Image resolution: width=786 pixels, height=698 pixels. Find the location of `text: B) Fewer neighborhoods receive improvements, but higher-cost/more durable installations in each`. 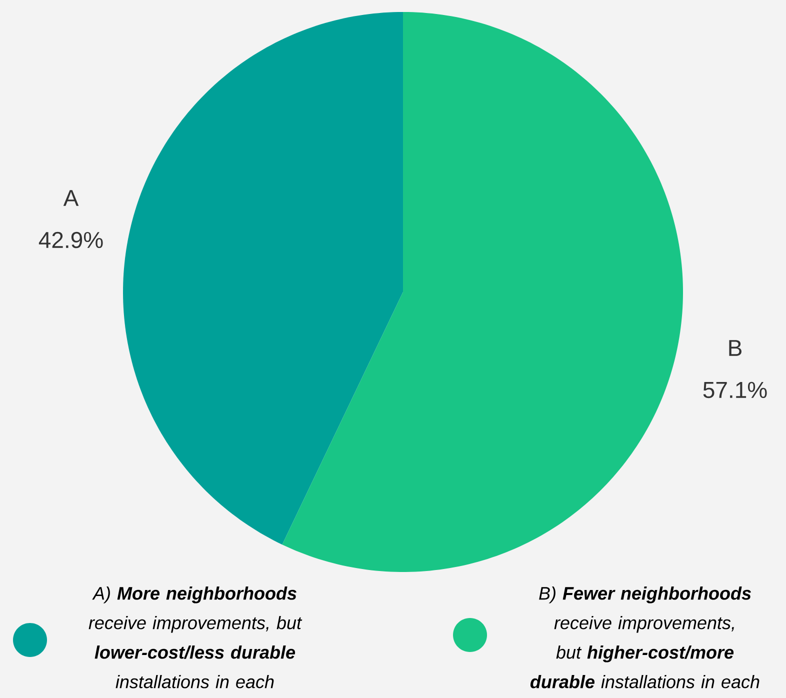

text: B) Fewer neighborhoods receive improvements, but higher-cost/more durable installations in each is located at coordinates (645, 637).